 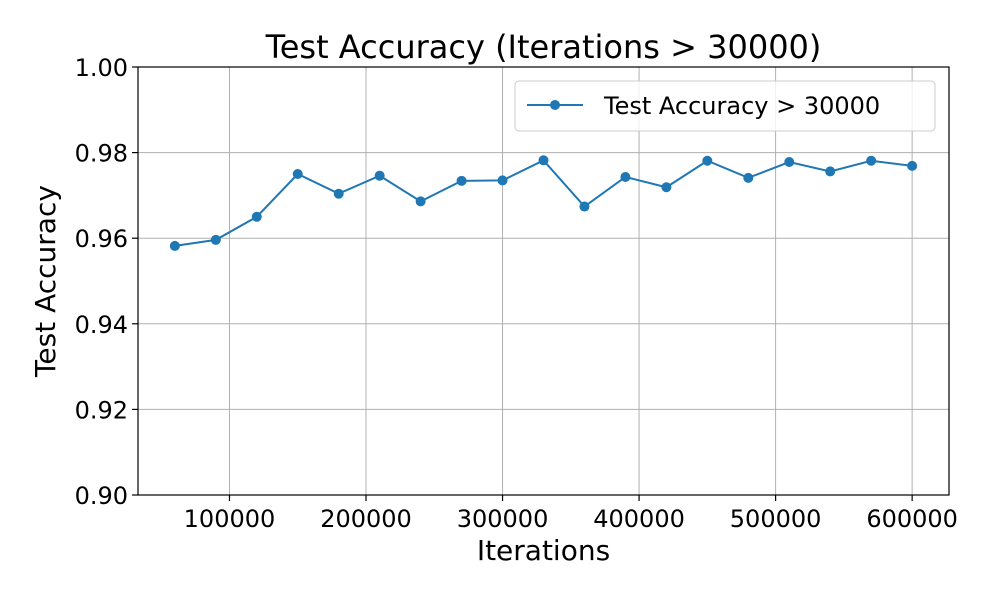 I want to click on chart-title: Test Accuracy (Iterations > 30000), so click(x=543, y=47).